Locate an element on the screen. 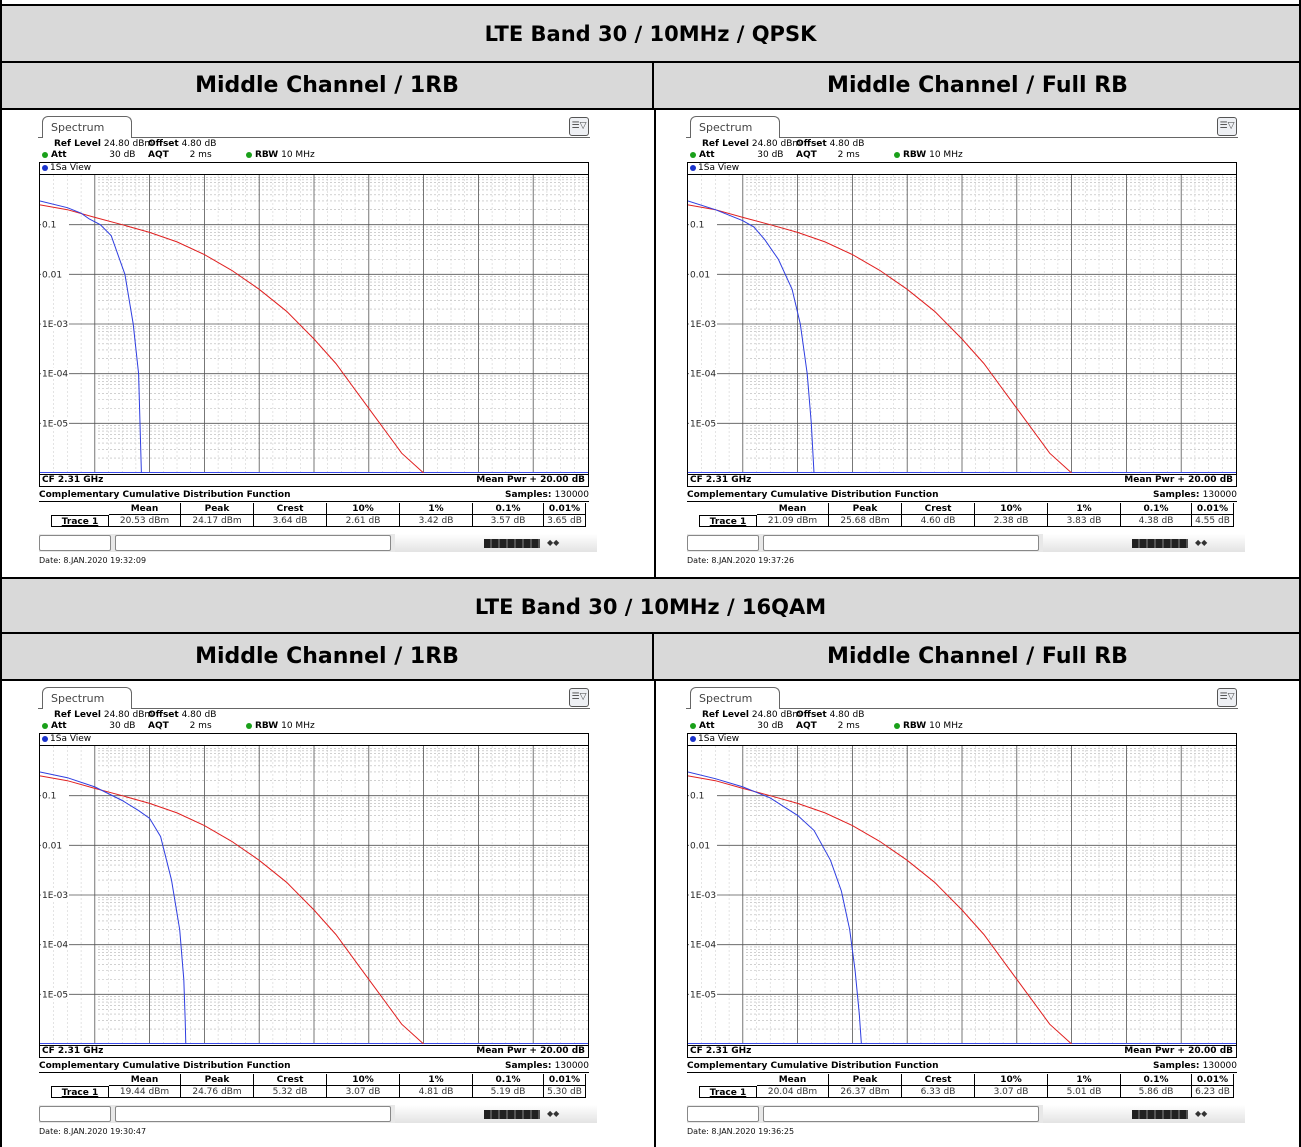 The height and width of the screenshot is (1147, 1301). y-tick-label: 0.1 is located at coordinates (49, 797).